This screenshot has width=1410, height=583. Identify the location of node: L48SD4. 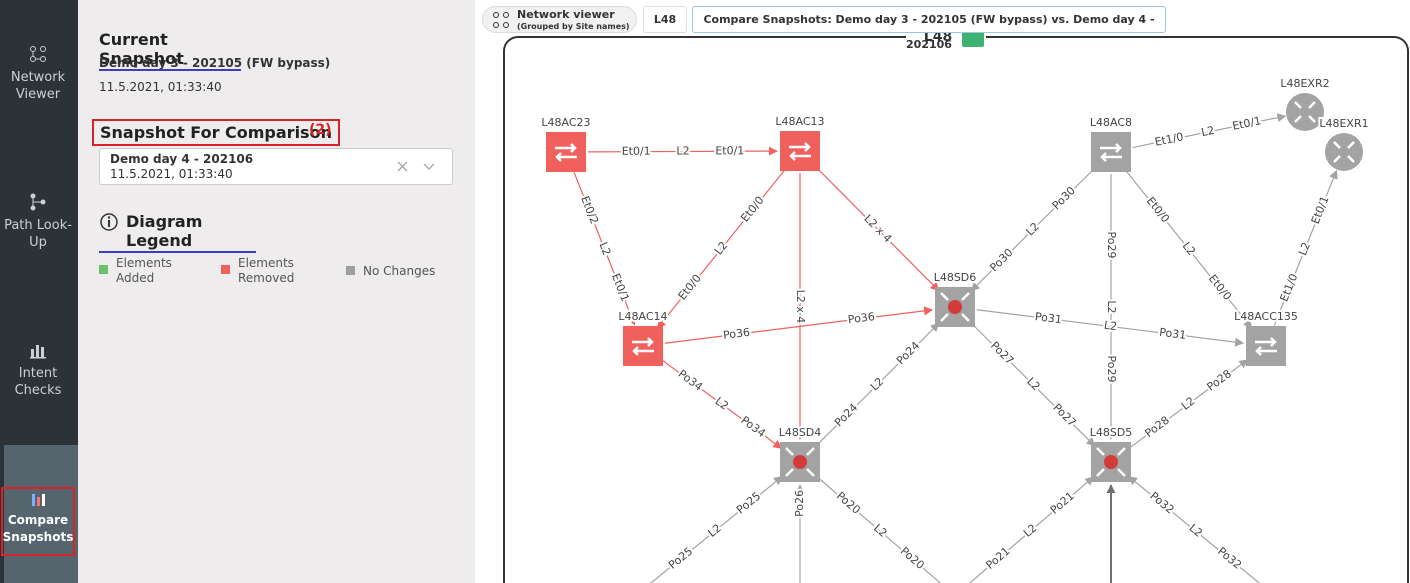
(800, 453).